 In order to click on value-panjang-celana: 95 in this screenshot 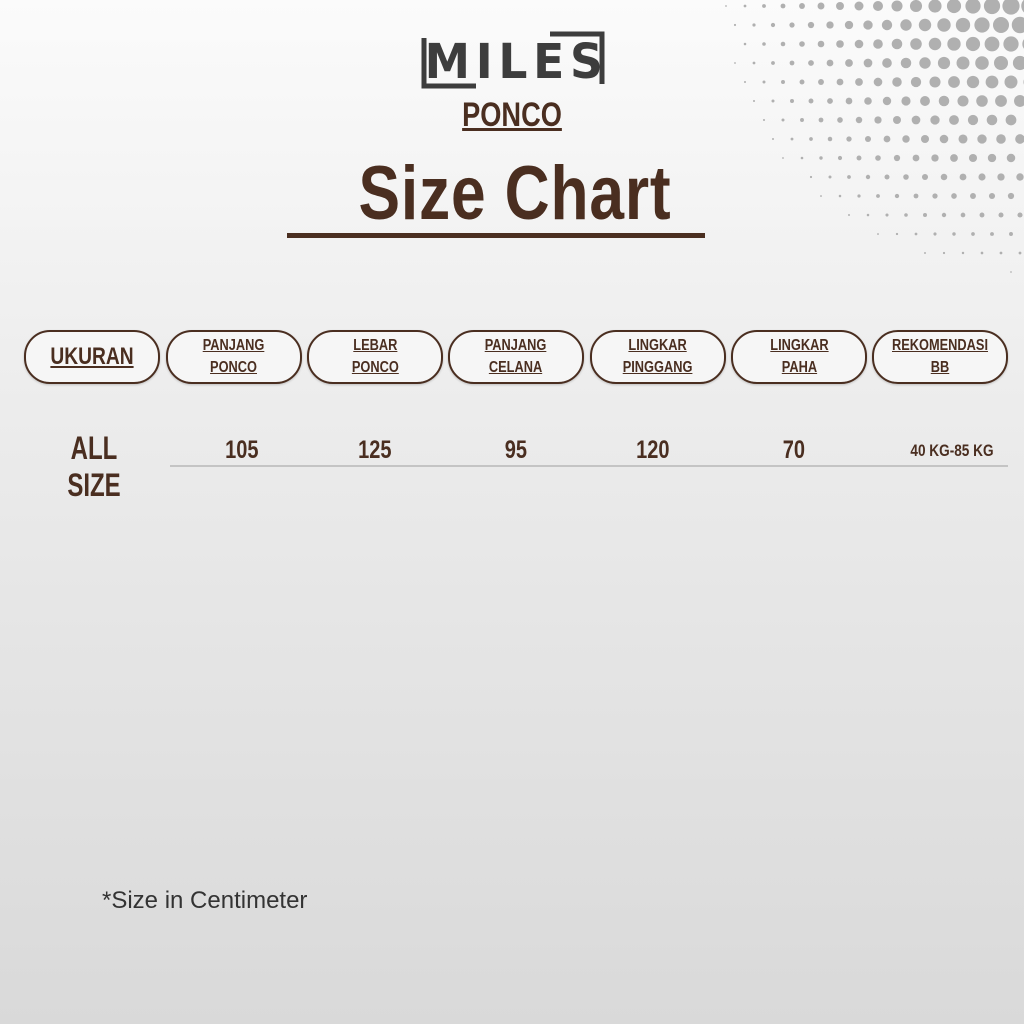, I will do `click(516, 450)`.